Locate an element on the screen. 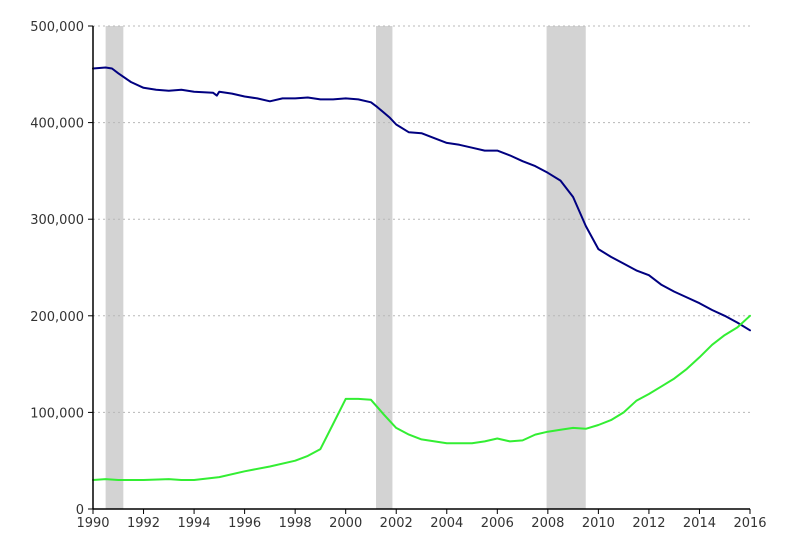 Image resolution: width=800 pixels, height=538 pixels. x-tick-label: 2002 is located at coordinates (396, 523).